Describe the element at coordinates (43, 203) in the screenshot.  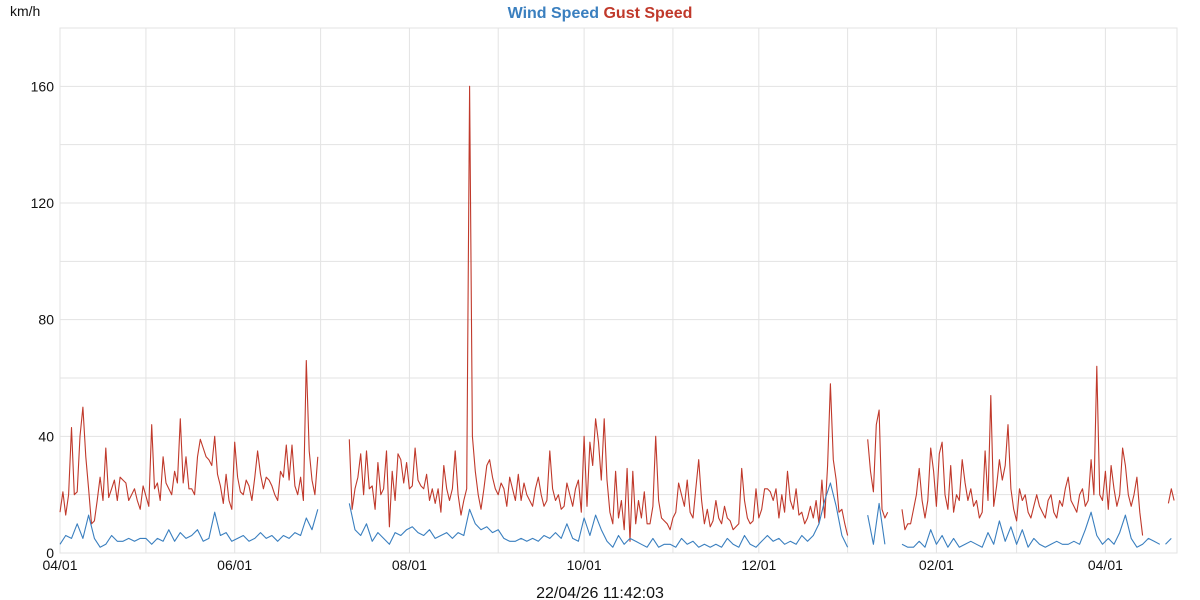
I see `y-tick-label: 120` at that location.